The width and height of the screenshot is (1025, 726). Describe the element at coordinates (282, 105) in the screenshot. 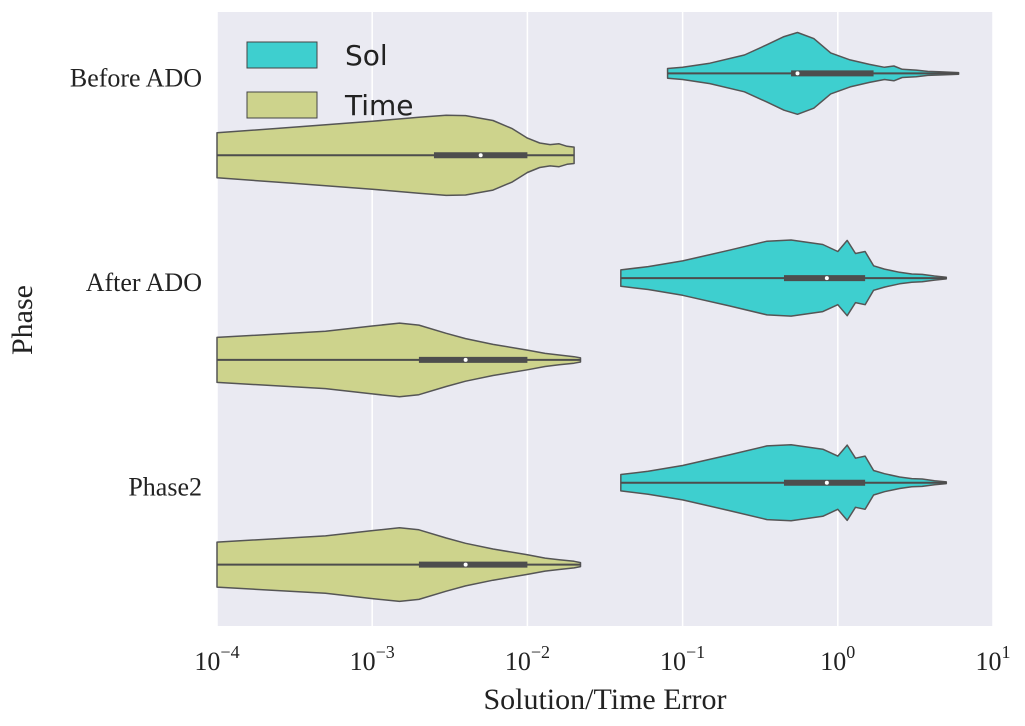

I see `legend-swatch-time` at that location.